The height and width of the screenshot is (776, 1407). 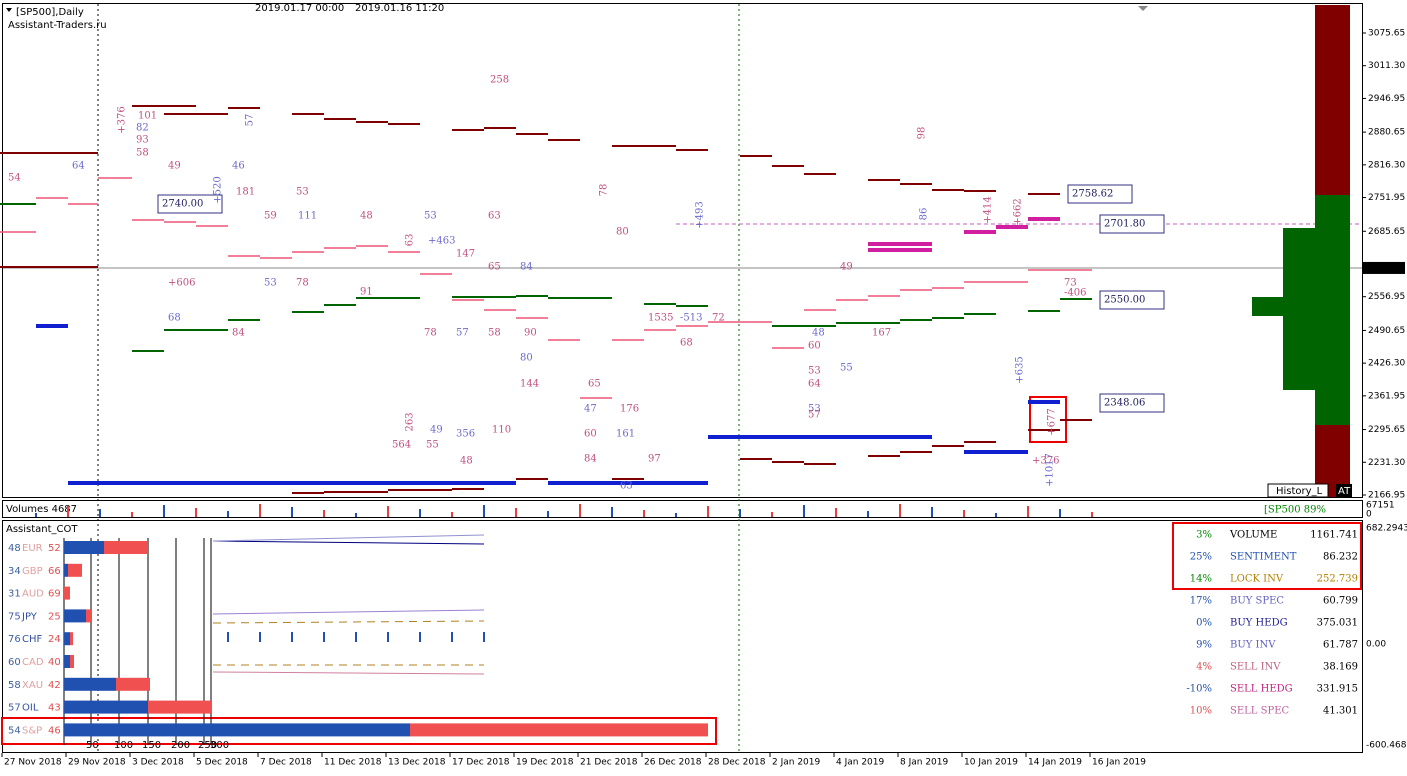 I want to click on date-label: 28 Dec 2018, so click(x=737, y=763).